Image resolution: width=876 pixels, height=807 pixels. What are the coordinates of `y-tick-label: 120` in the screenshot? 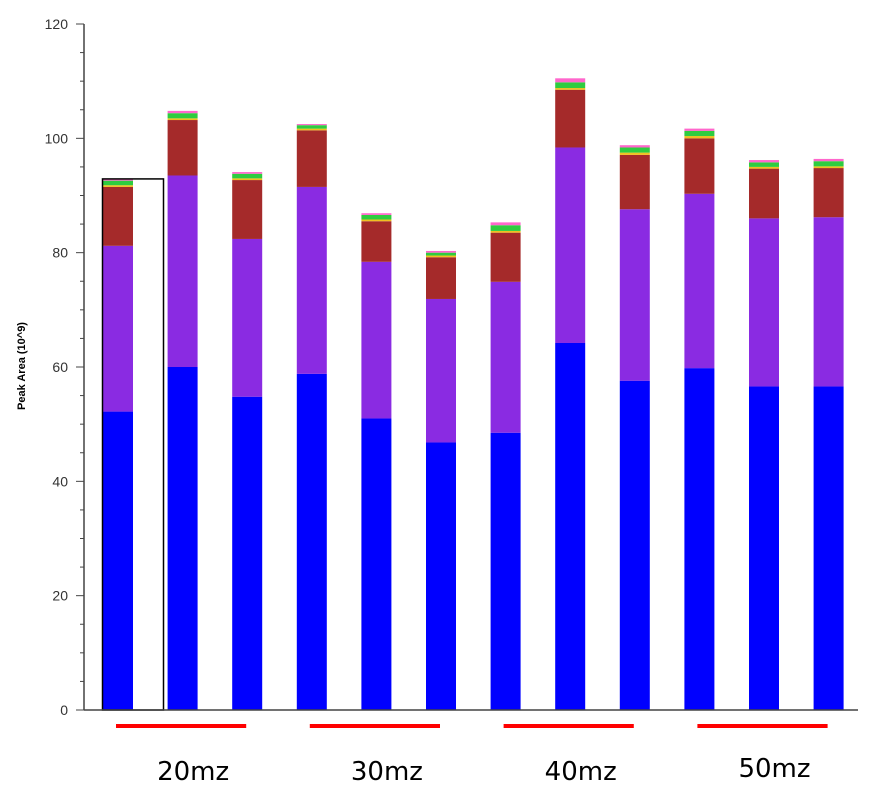 It's located at (57, 24).